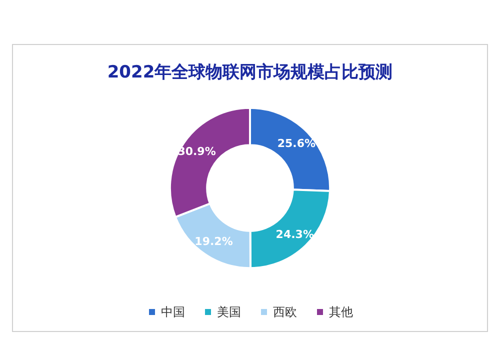  I want to click on legend-label: 其他, so click(341, 312).